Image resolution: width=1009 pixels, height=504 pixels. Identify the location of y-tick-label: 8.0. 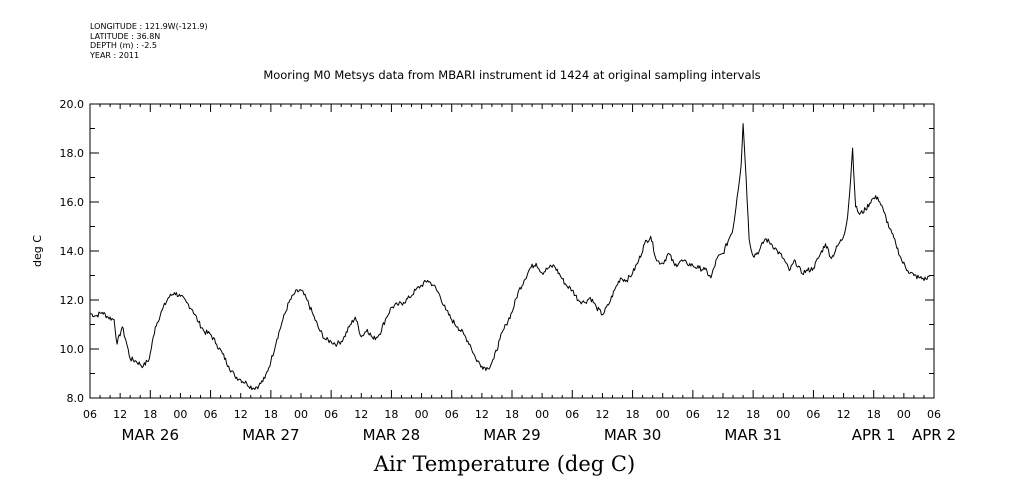
(76, 398).